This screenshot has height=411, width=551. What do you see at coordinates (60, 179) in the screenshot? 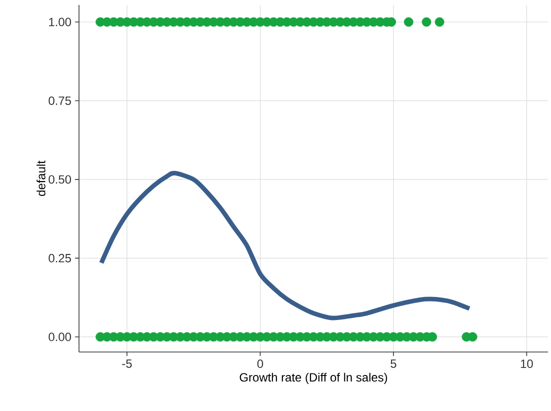
I see `y-tick-label: 0.50` at bounding box center [60, 179].